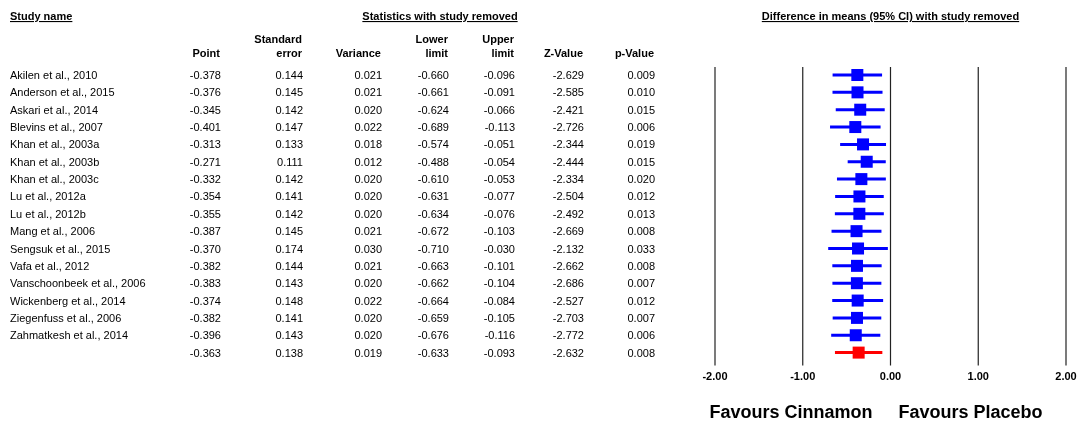  I want to click on text: -0.382, so click(205, 317).